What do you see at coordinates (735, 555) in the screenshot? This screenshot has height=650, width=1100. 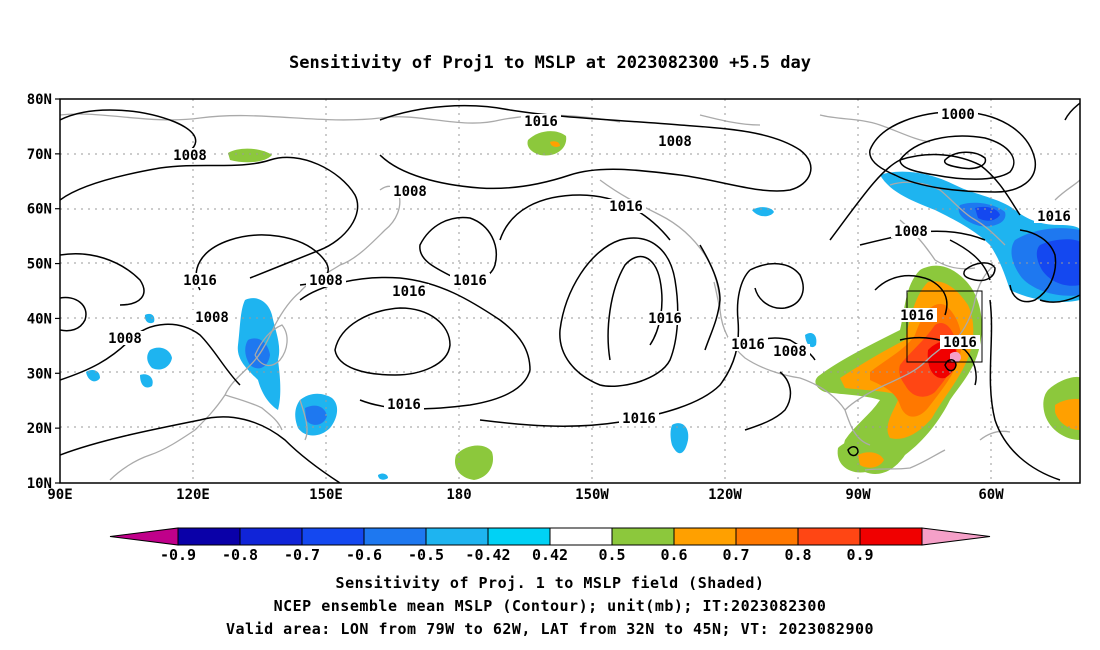 I see `colorbar-label: 0.7` at bounding box center [735, 555].